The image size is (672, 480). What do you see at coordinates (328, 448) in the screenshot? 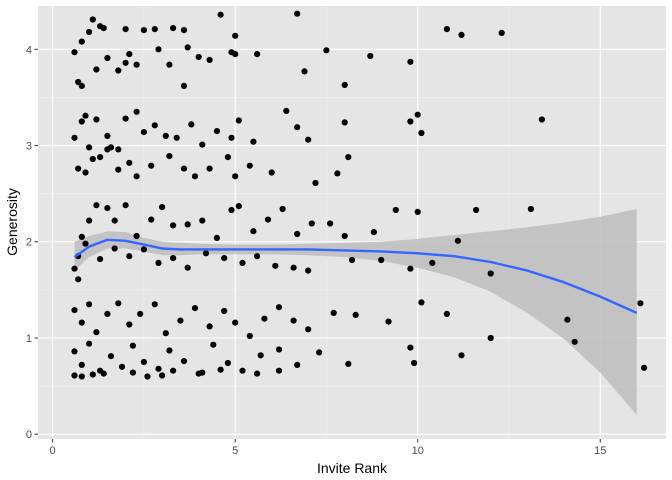
I see `x-axis: 0 5 10 15` at bounding box center [328, 448].